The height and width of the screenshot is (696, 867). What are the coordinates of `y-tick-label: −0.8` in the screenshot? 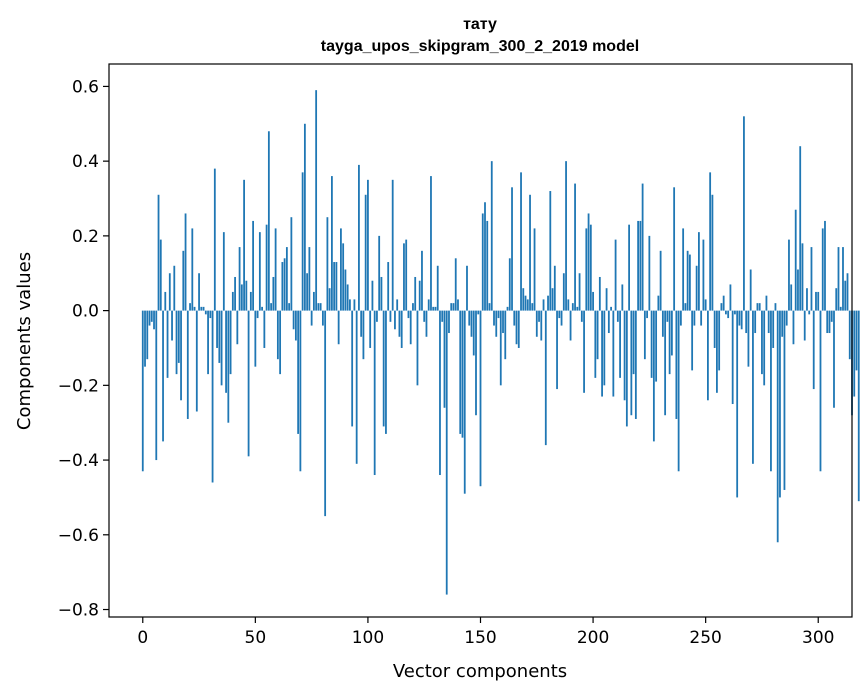 It's located at (78, 611).